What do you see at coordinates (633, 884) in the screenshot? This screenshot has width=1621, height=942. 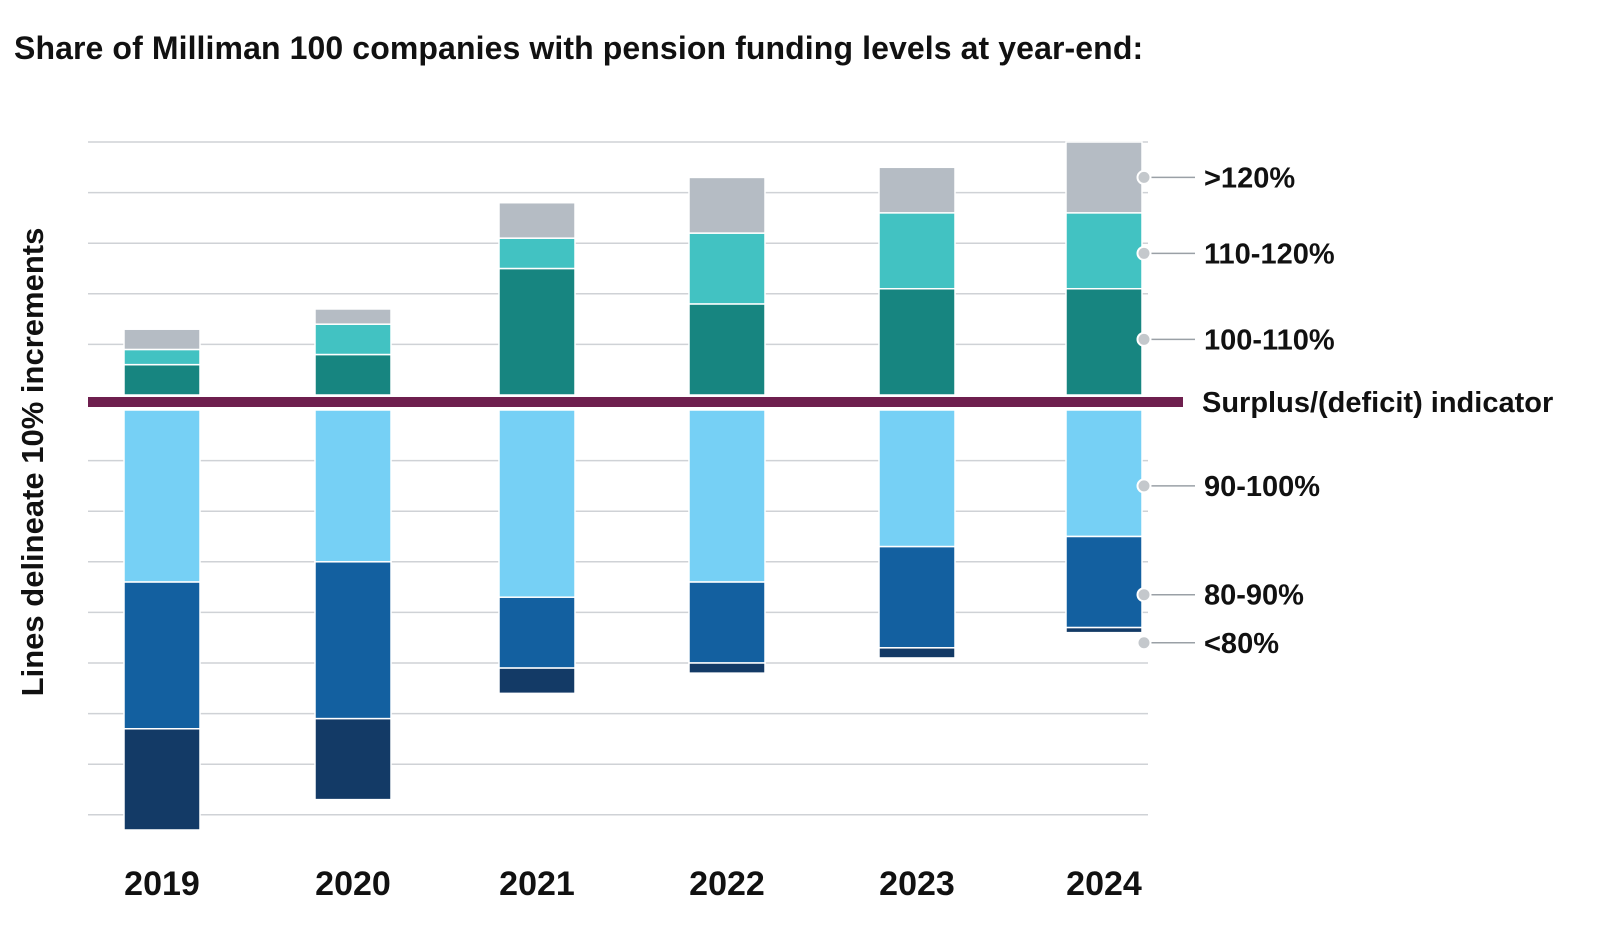 I see `x-axis: 2019 2020 2021 2022 2023 2024` at bounding box center [633, 884].